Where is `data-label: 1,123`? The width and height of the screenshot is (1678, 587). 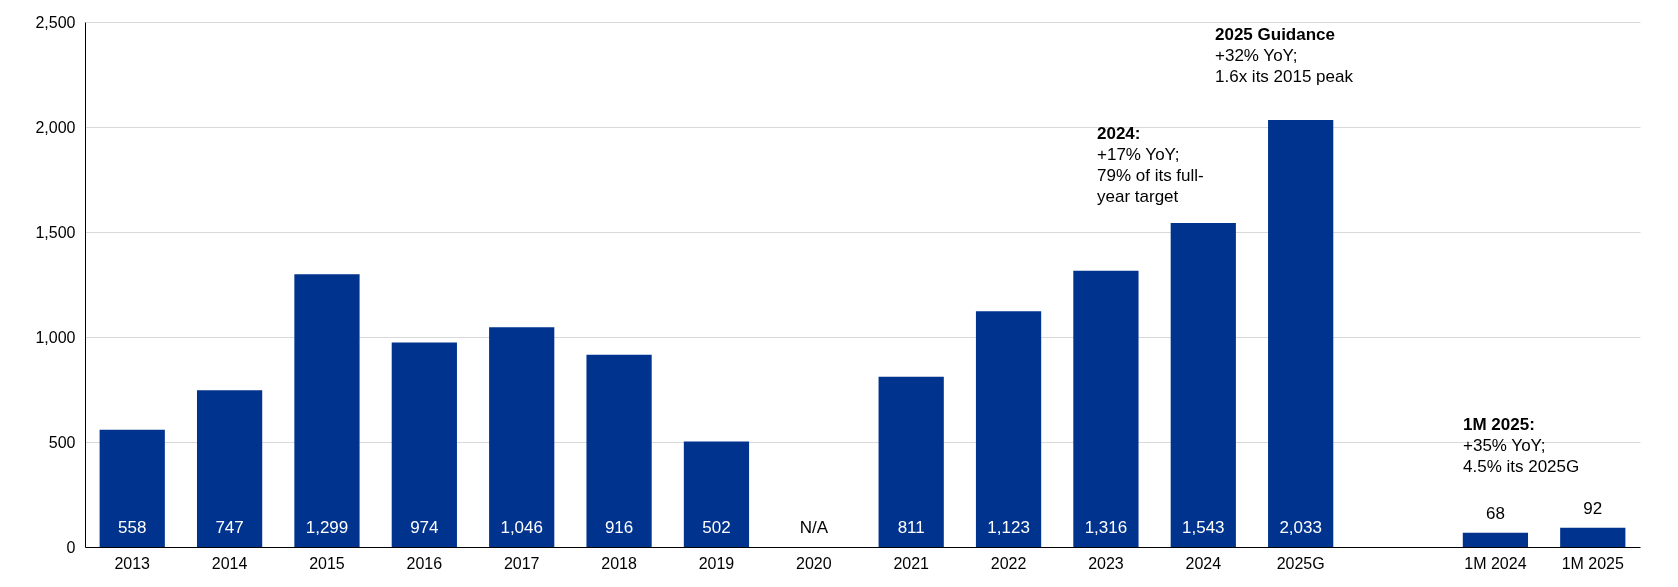
data-label: 1,123 is located at coordinates (1008, 527).